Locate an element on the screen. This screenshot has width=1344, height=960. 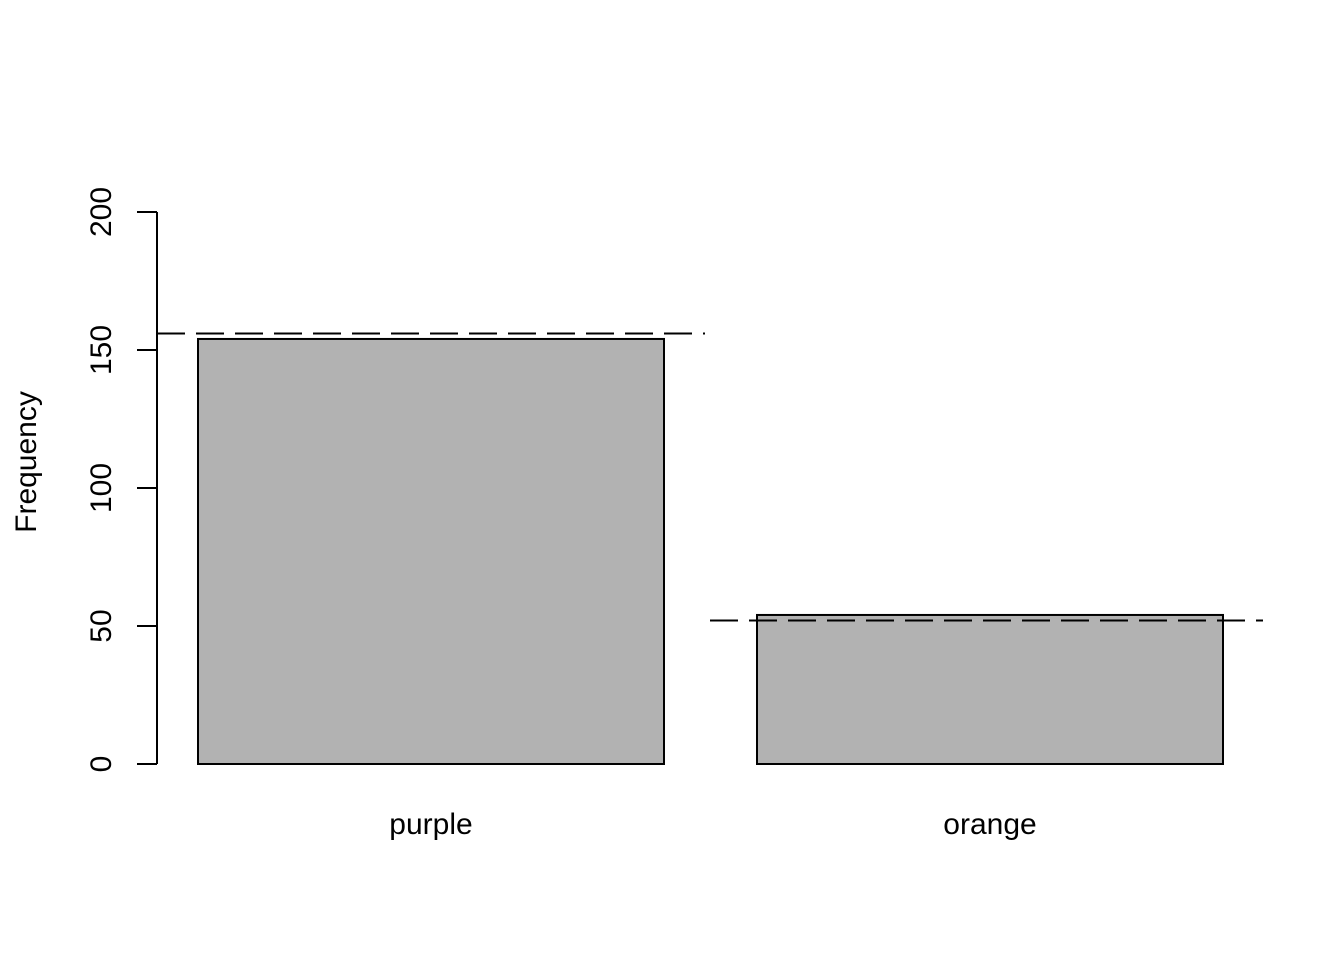
y-tick-label: 50 is located at coordinates (101, 625).